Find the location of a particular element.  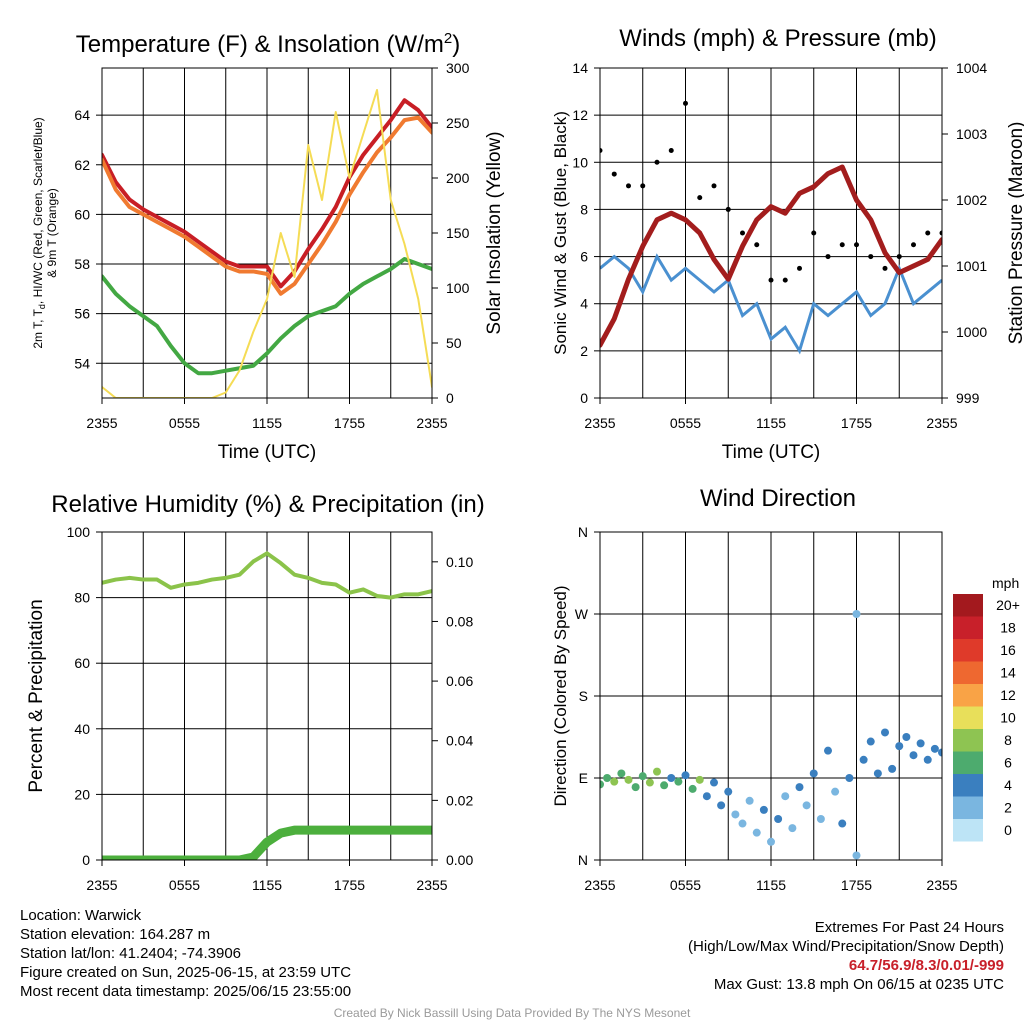

colorbar-label: 16 is located at coordinates (1008, 650).